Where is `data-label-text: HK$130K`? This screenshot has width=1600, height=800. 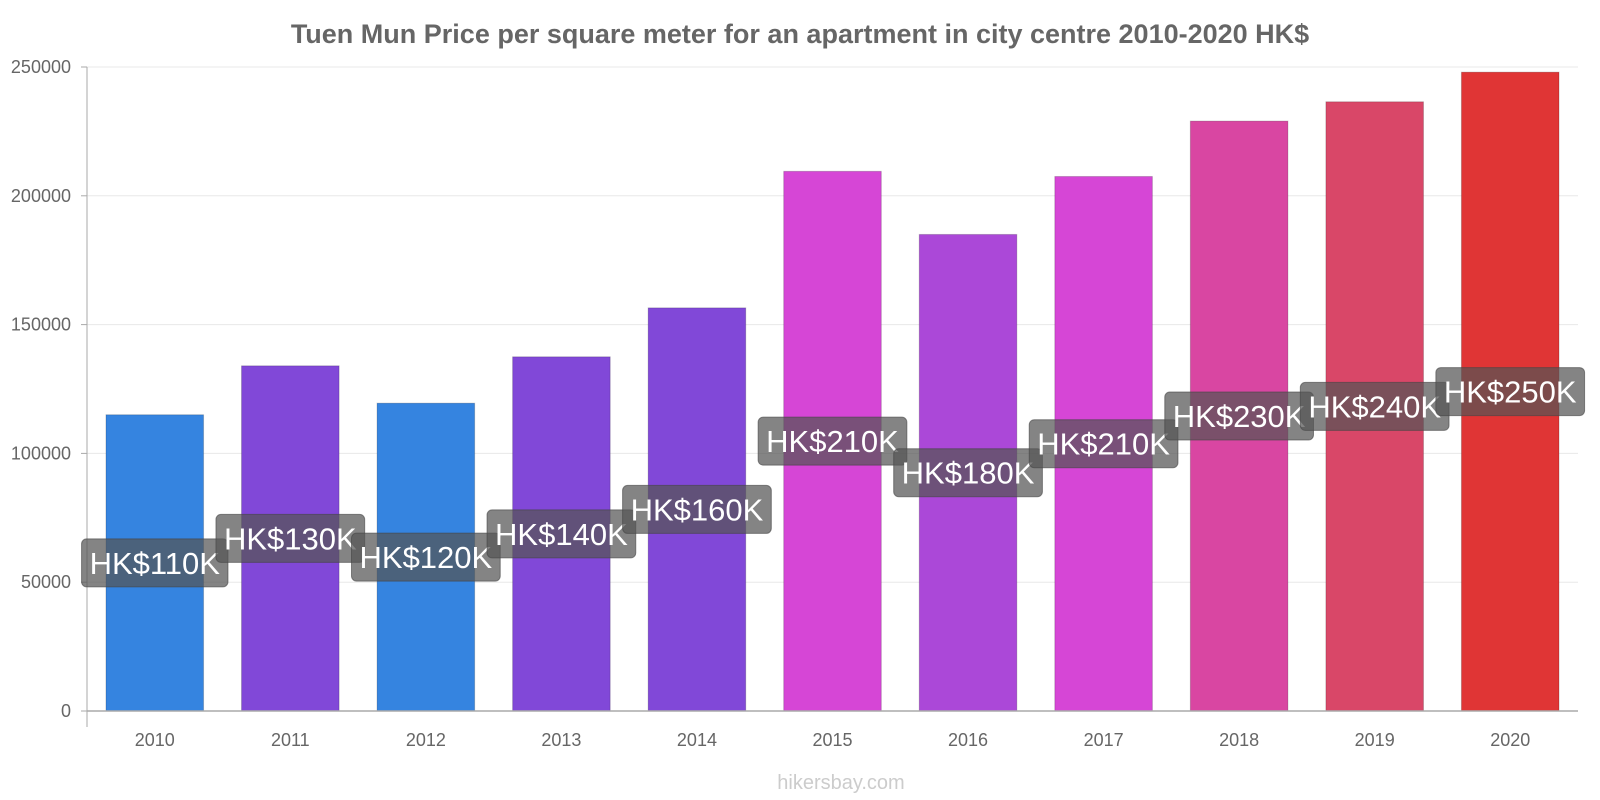
data-label-text: HK$130K is located at coordinates (290, 538).